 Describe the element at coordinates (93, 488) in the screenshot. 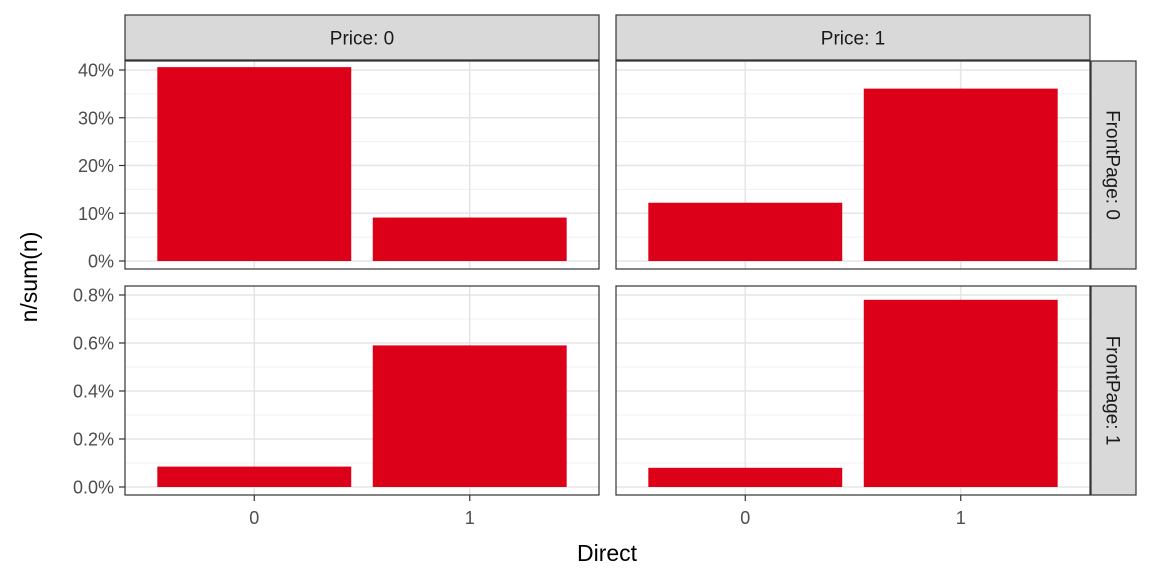

I see `y-tick-label: 0.0%` at that location.